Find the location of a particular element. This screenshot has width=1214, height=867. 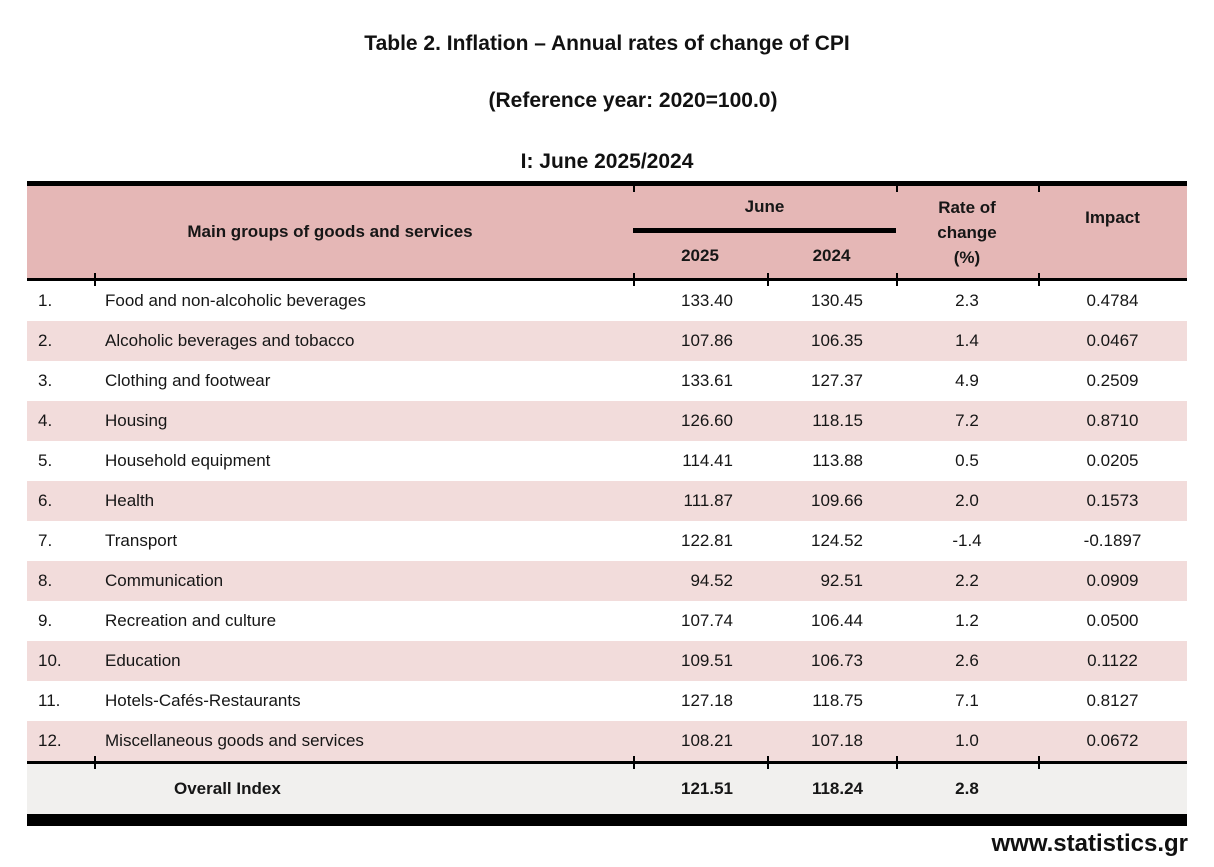

cpi-2025-value: 109.51 is located at coordinates (707, 660).